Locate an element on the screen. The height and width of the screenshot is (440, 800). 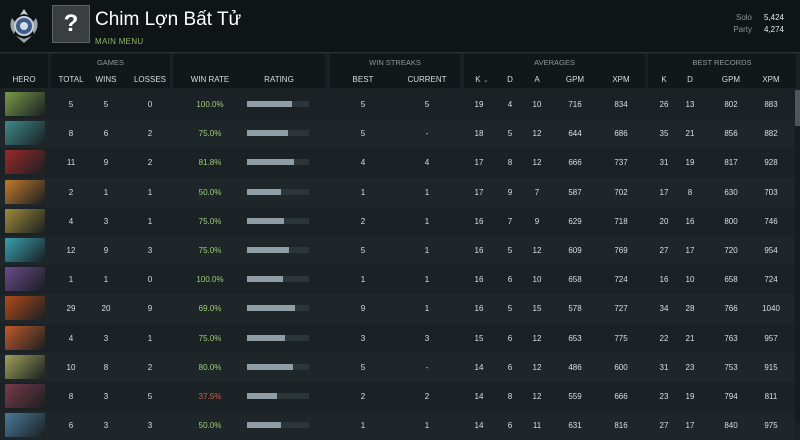
table-row: 5 5 0 100.0% 5 5 19 4 10 716 834 26 13 802 883 is located at coordinates (397, 104).